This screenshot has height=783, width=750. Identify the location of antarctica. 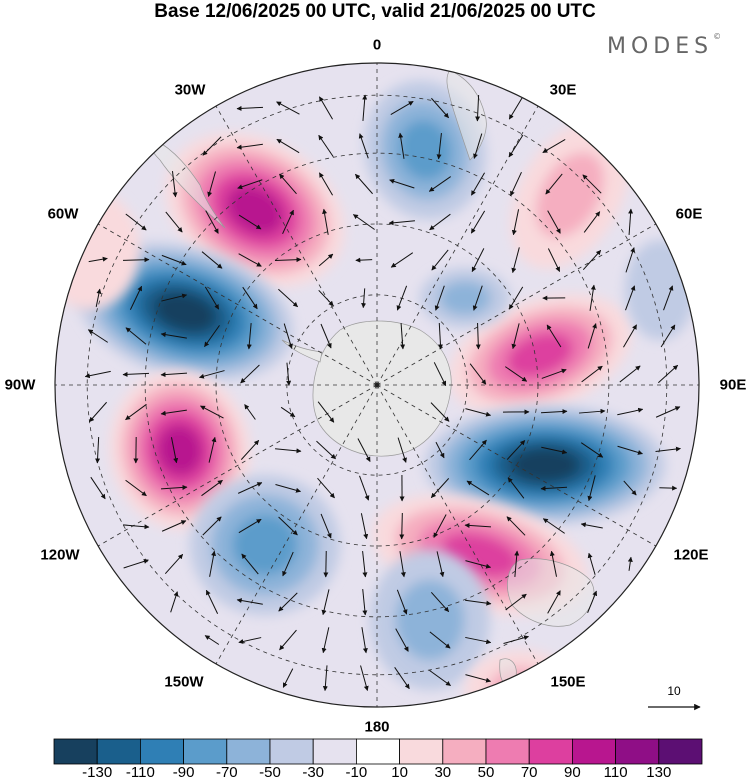
(382, 388).